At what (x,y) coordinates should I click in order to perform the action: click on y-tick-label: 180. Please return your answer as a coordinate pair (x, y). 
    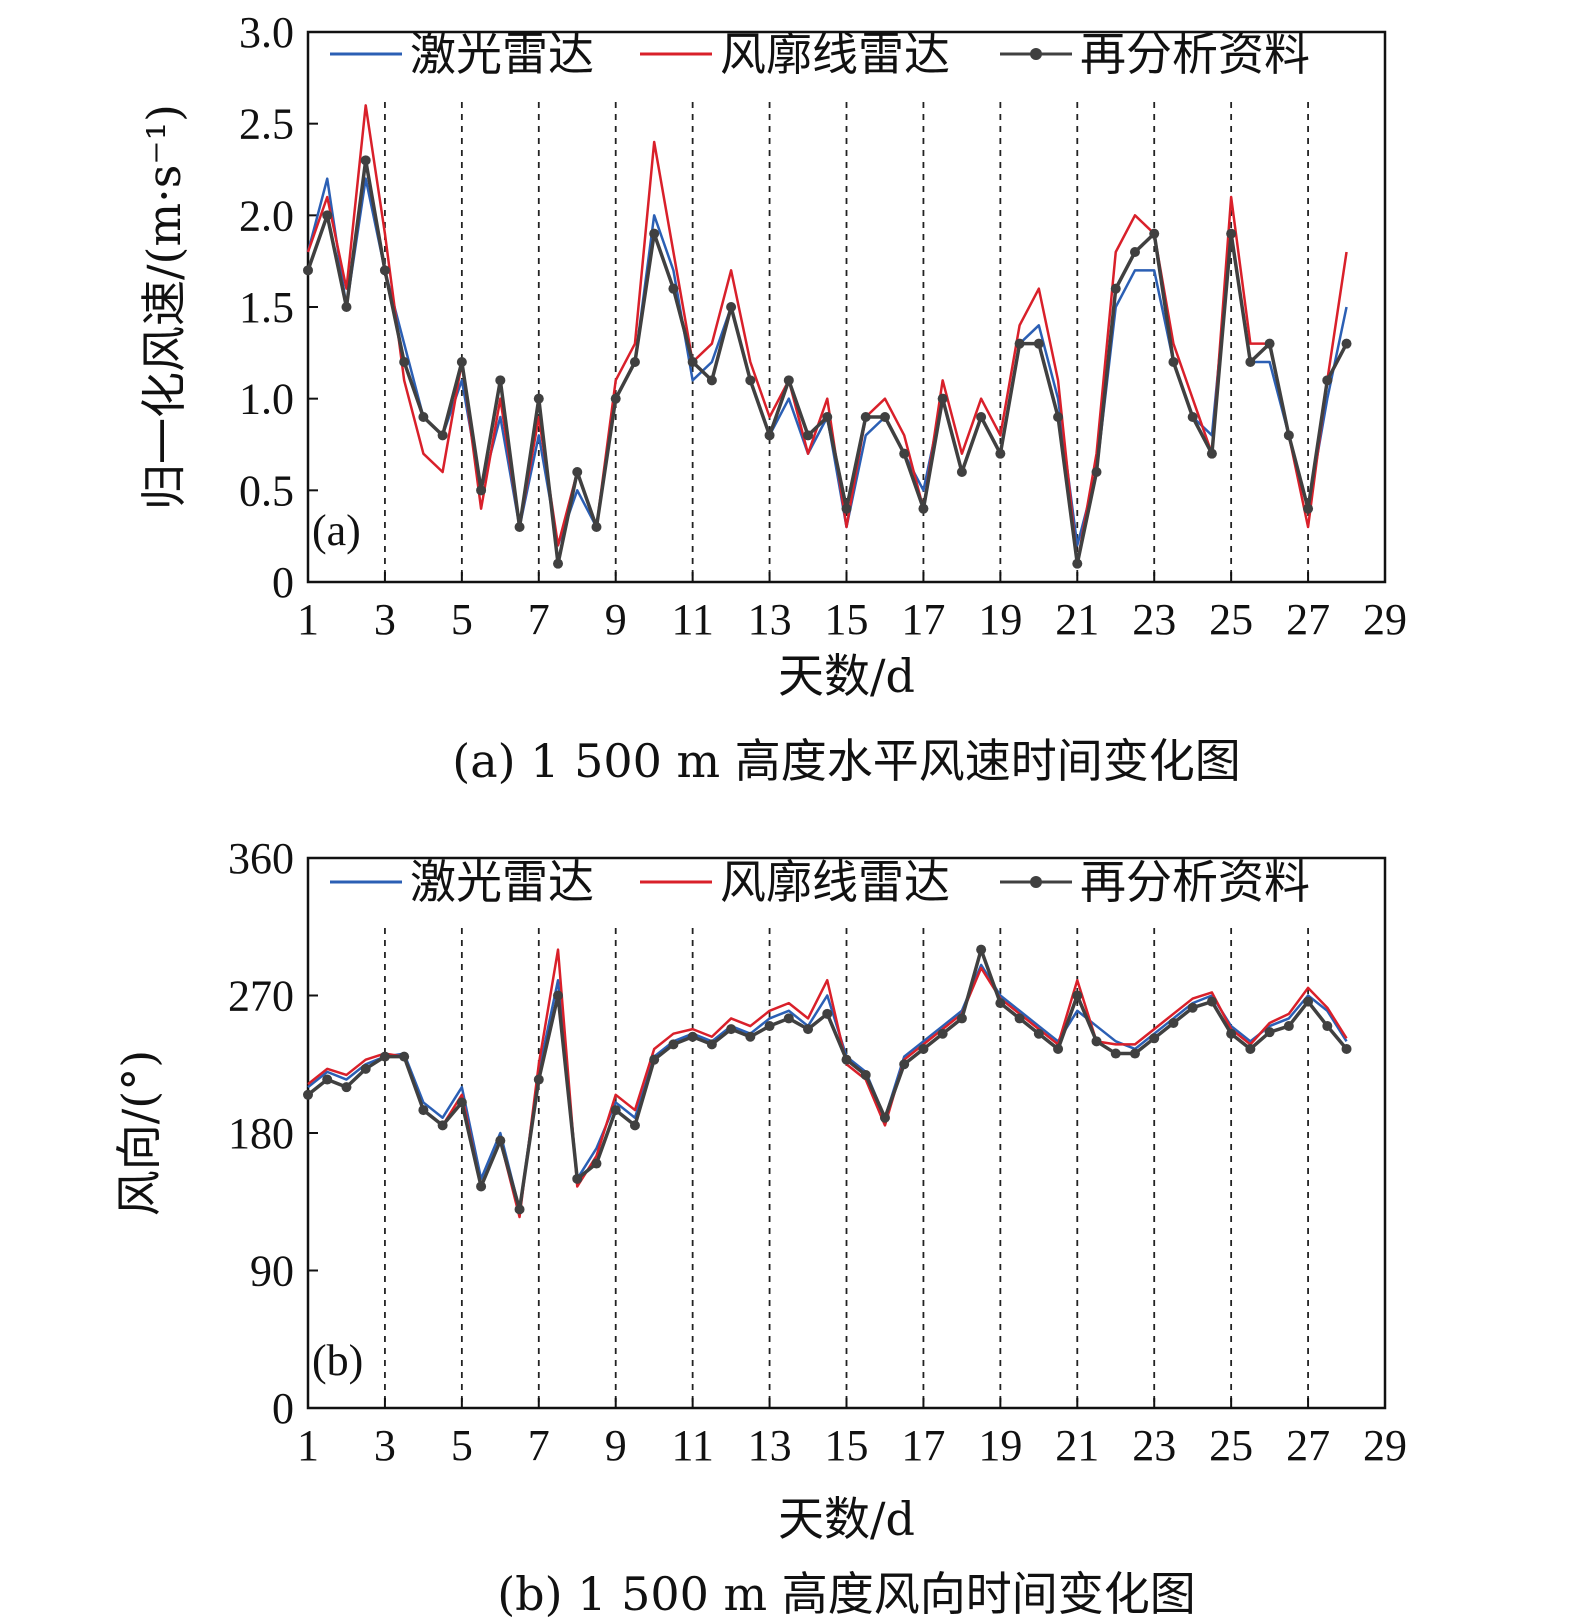
    Looking at the image, I should click on (261, 1133).